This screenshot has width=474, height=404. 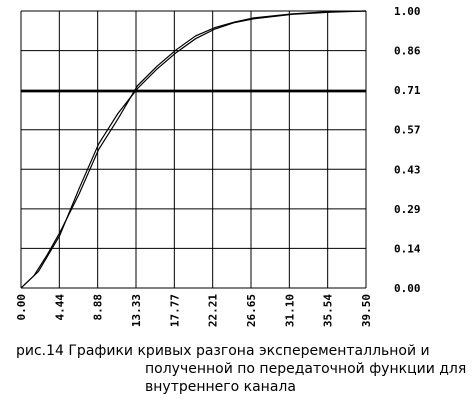 I want to click on x-tick-label: 39.50, so click(x=366, y=310).